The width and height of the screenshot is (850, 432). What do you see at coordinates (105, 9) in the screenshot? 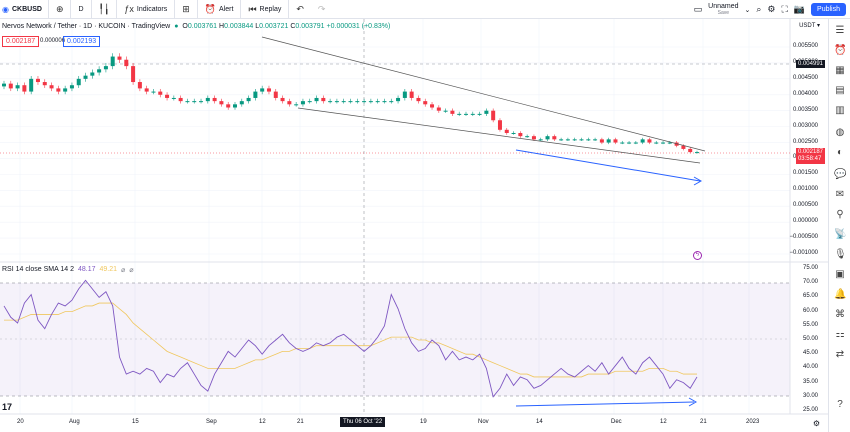
I see `chart-type-button: ╿╽` at bounding box center [105, 9].